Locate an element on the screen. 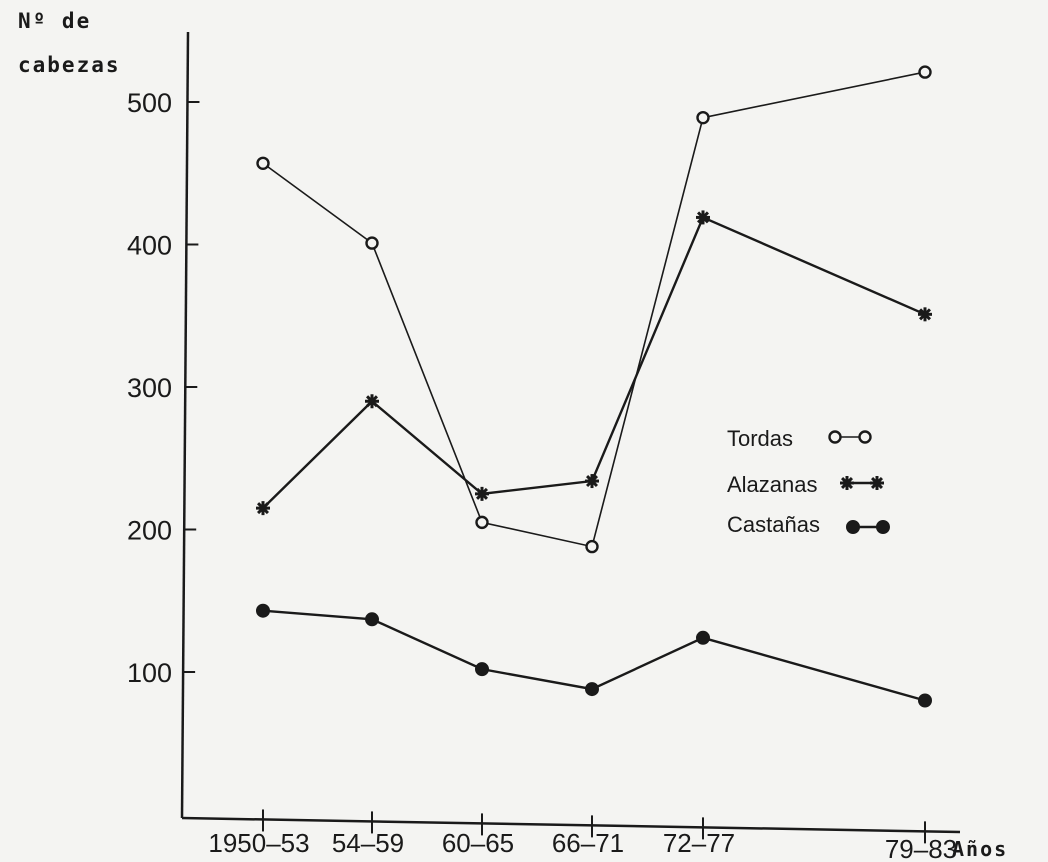 The image size is (1048, 862). x-tick-label: 1950–53 is located at coordinates (258, 843).